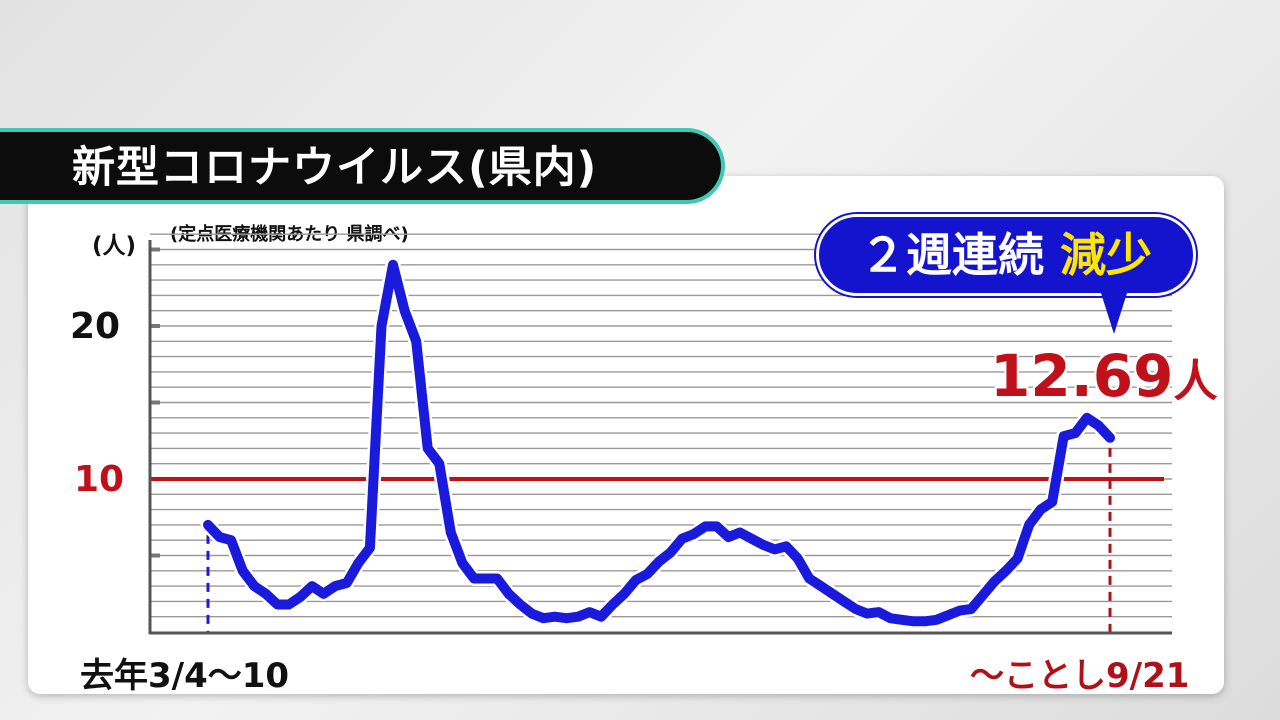 The height and width of the screenshot is (720, 1280). Describe the element at coordinates (1195, 381) in the screenshot. I see `latest-value-unit: 人` at that location.